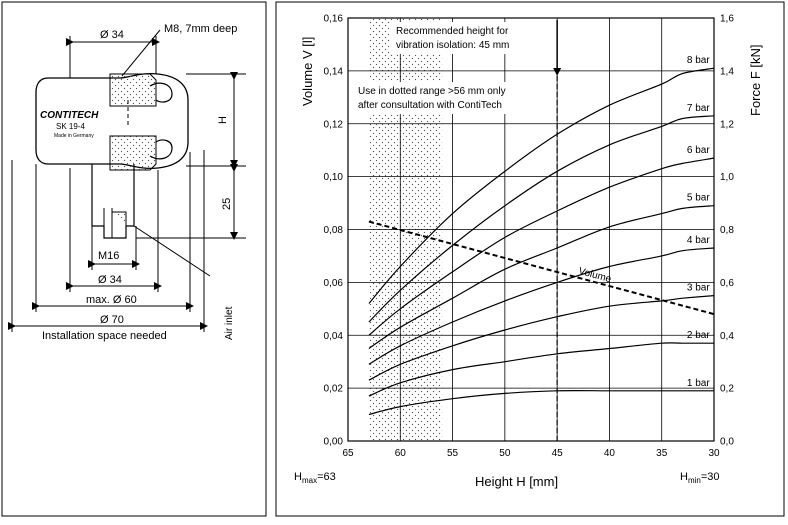 The height and width of the screenshot is (525, 788). What do you see at coordinates (698, 288) in the screenshot?
I see `series-label-3-bar: 3 bar` at bounding box center [698, 288].